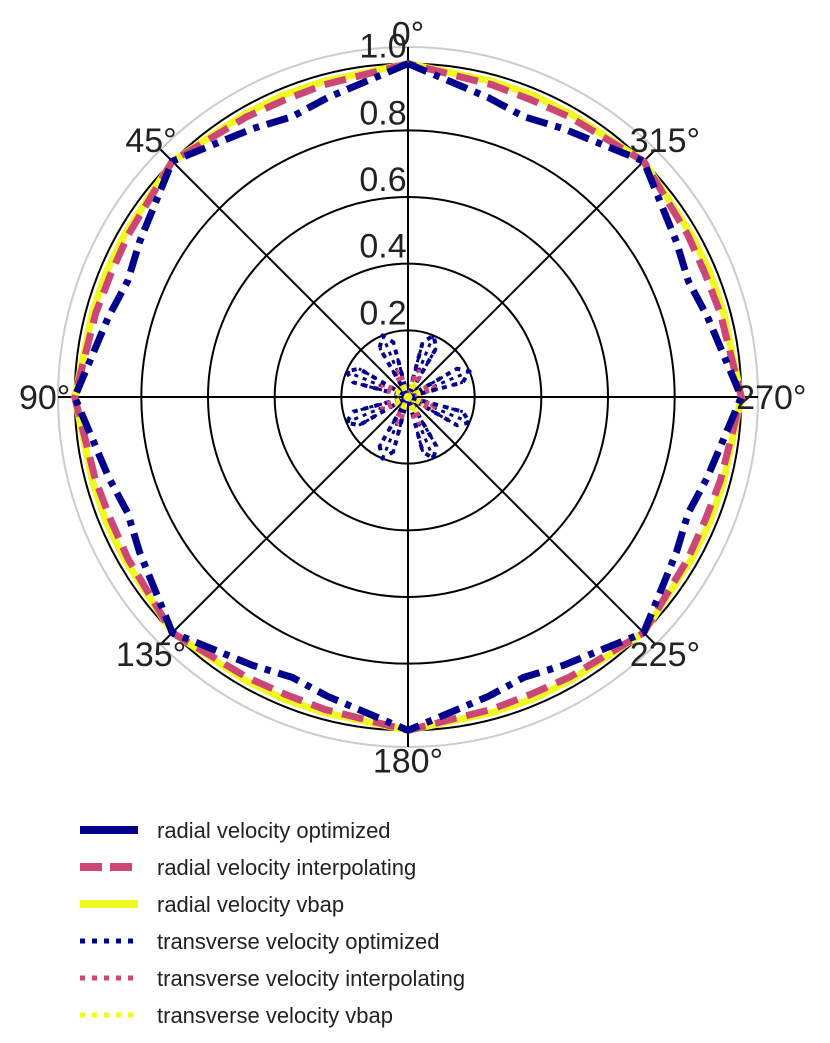 Image resolution: width=830 pixels, height=1043 pixels. I want to click on legend-label: transverse velocity vbap, so click(275, 1015).